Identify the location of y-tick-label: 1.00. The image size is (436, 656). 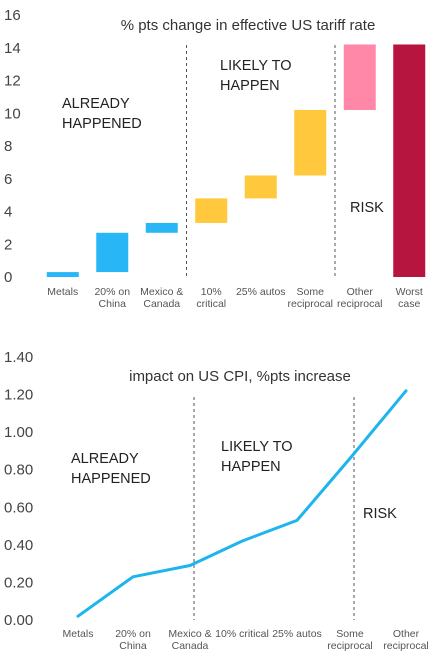
(18, 432).